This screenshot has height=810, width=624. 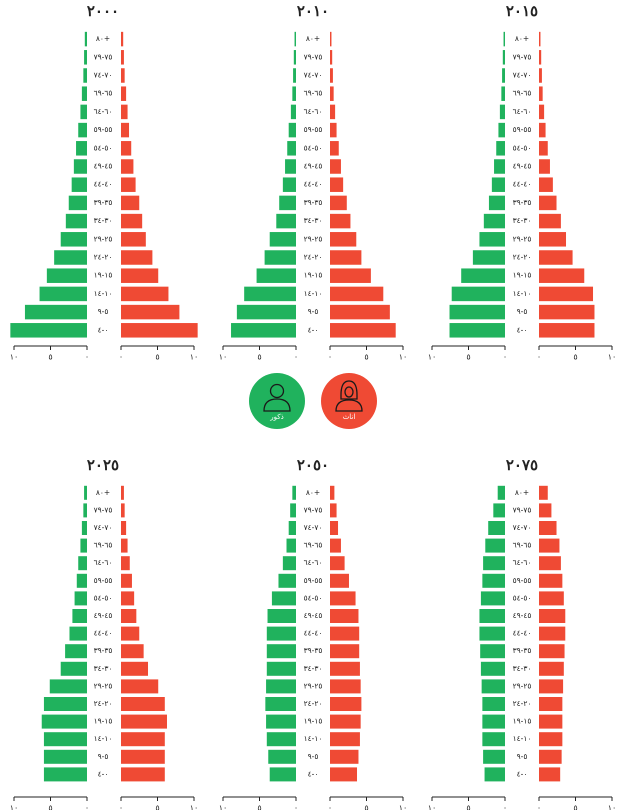 What do you see at coordinates (313, 756) in the screenshot?
I see `age-group-label: ٥-٩` at bounding box center [313, 756].